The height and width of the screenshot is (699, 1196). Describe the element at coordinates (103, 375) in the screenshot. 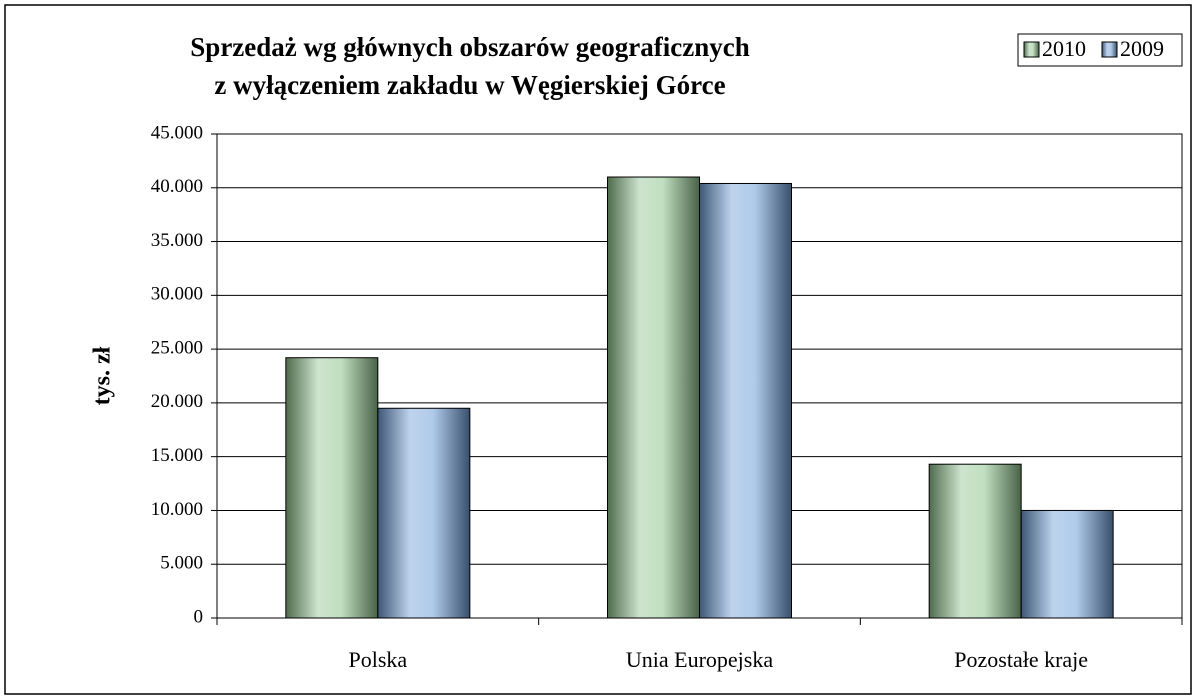

I see `y-axis-label: tys. zł` at that location.